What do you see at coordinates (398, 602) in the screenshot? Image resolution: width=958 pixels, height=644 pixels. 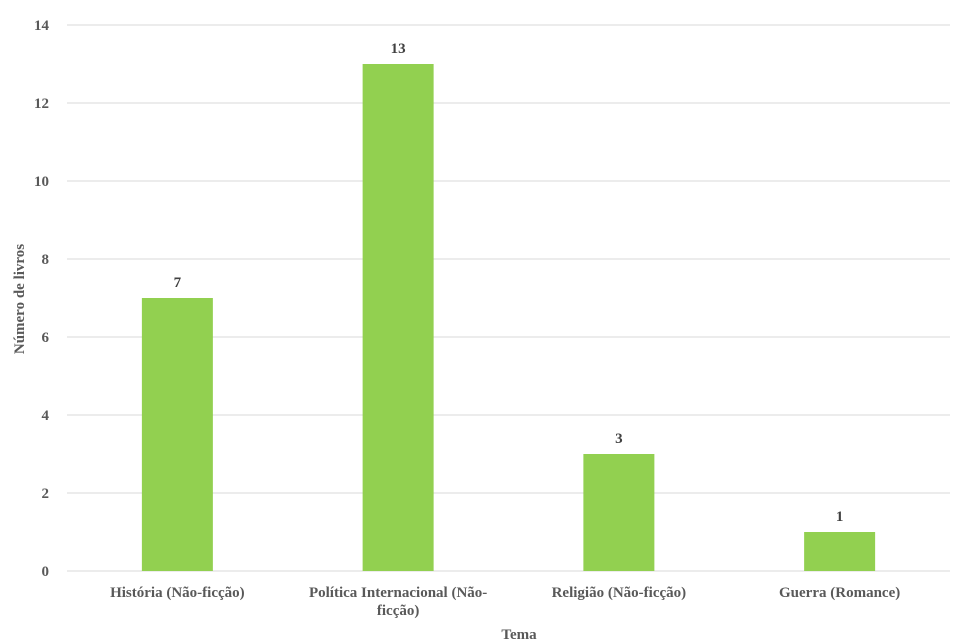 I see `x-category-label-1: Política Internacional (Não-ficção)` at bounding box center [398, 602].